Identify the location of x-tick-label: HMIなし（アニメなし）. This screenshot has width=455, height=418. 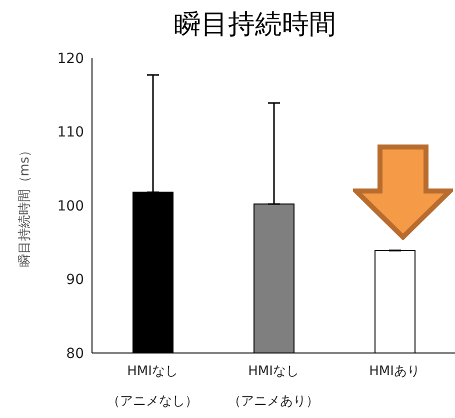
(152, 386).